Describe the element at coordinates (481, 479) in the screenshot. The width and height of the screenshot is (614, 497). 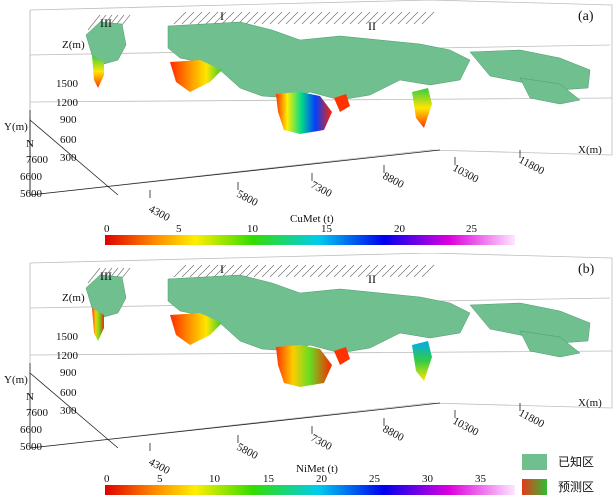
I see `colorbar-tick: 35` at that location.